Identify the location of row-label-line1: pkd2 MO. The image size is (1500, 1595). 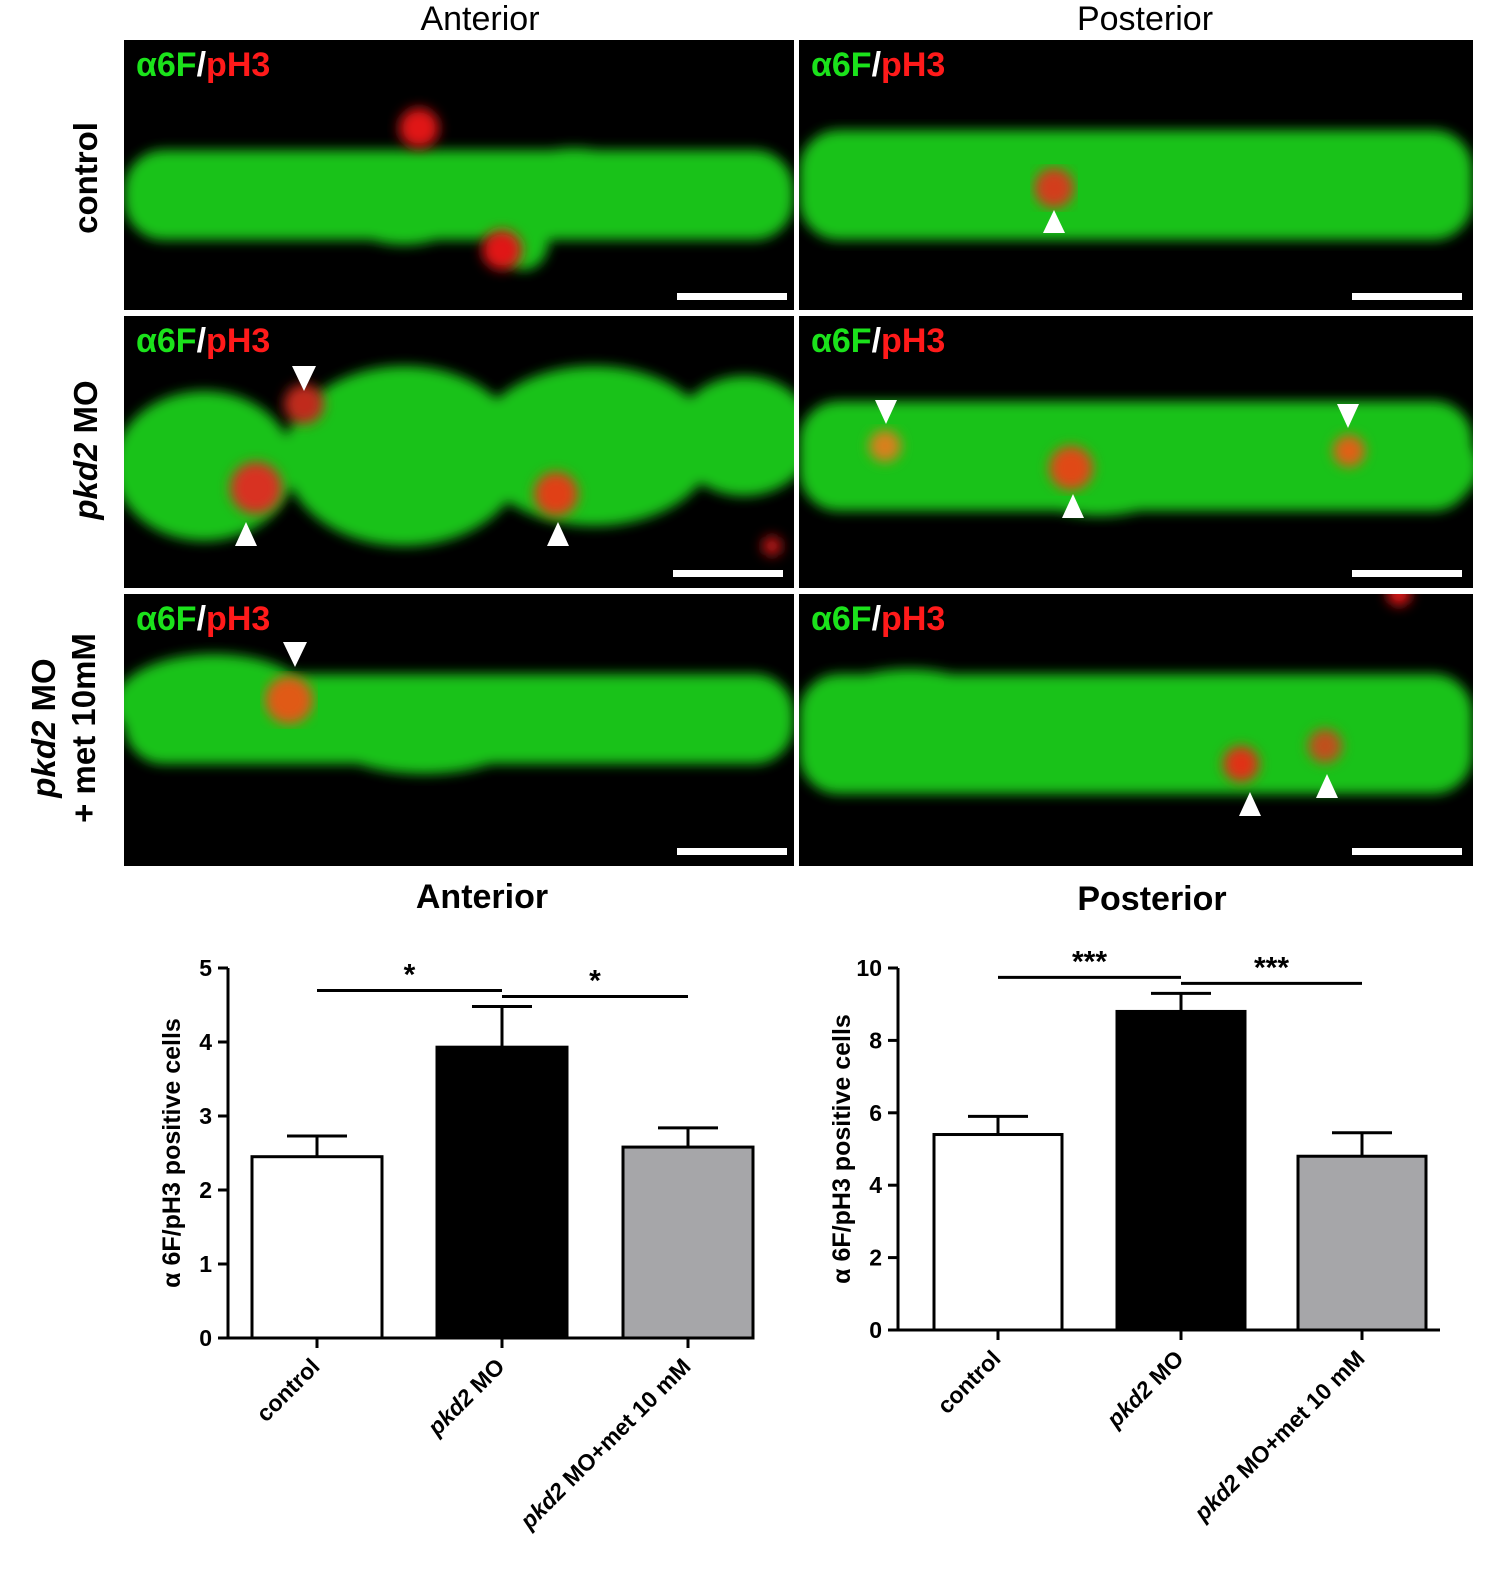
(44, 728).